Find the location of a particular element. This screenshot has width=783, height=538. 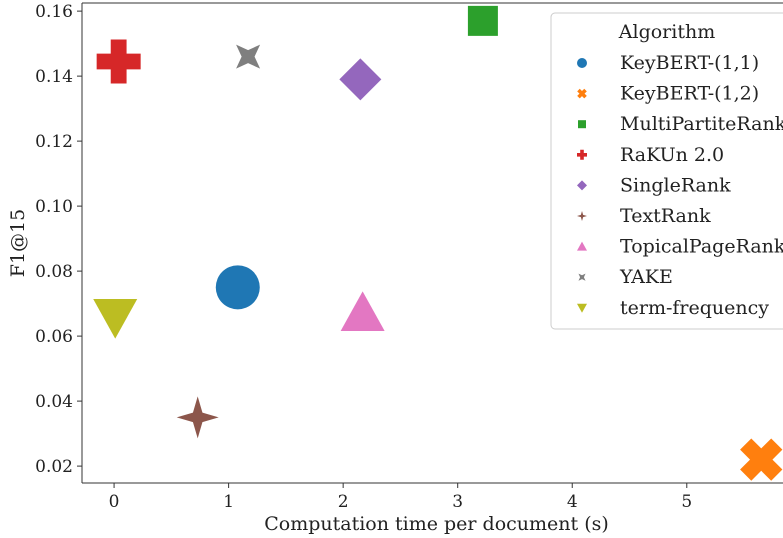

data-point-singlerank is located at coordinates (360, 79).